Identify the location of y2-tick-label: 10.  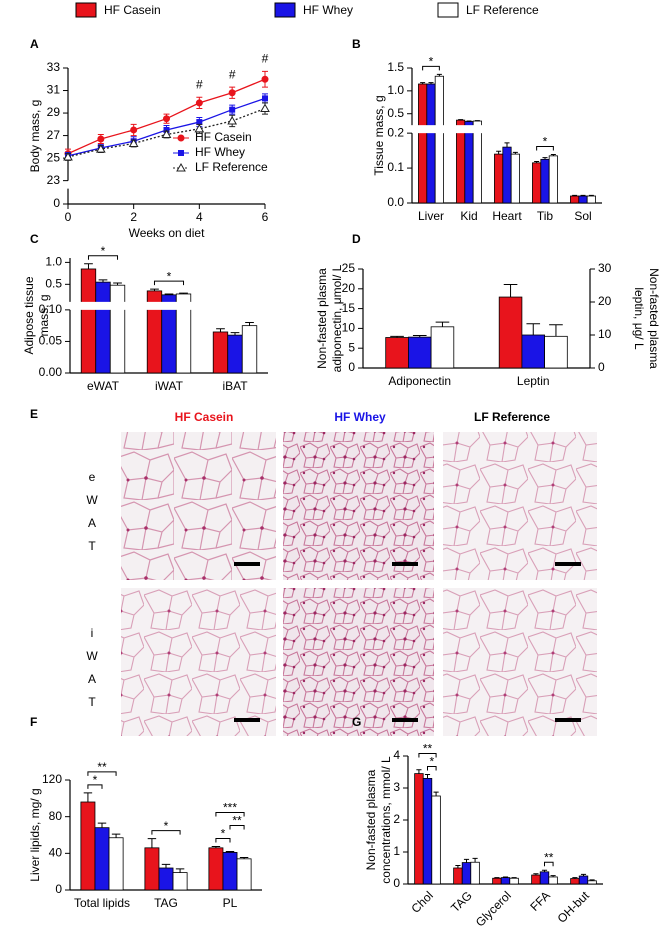
(605, 334).